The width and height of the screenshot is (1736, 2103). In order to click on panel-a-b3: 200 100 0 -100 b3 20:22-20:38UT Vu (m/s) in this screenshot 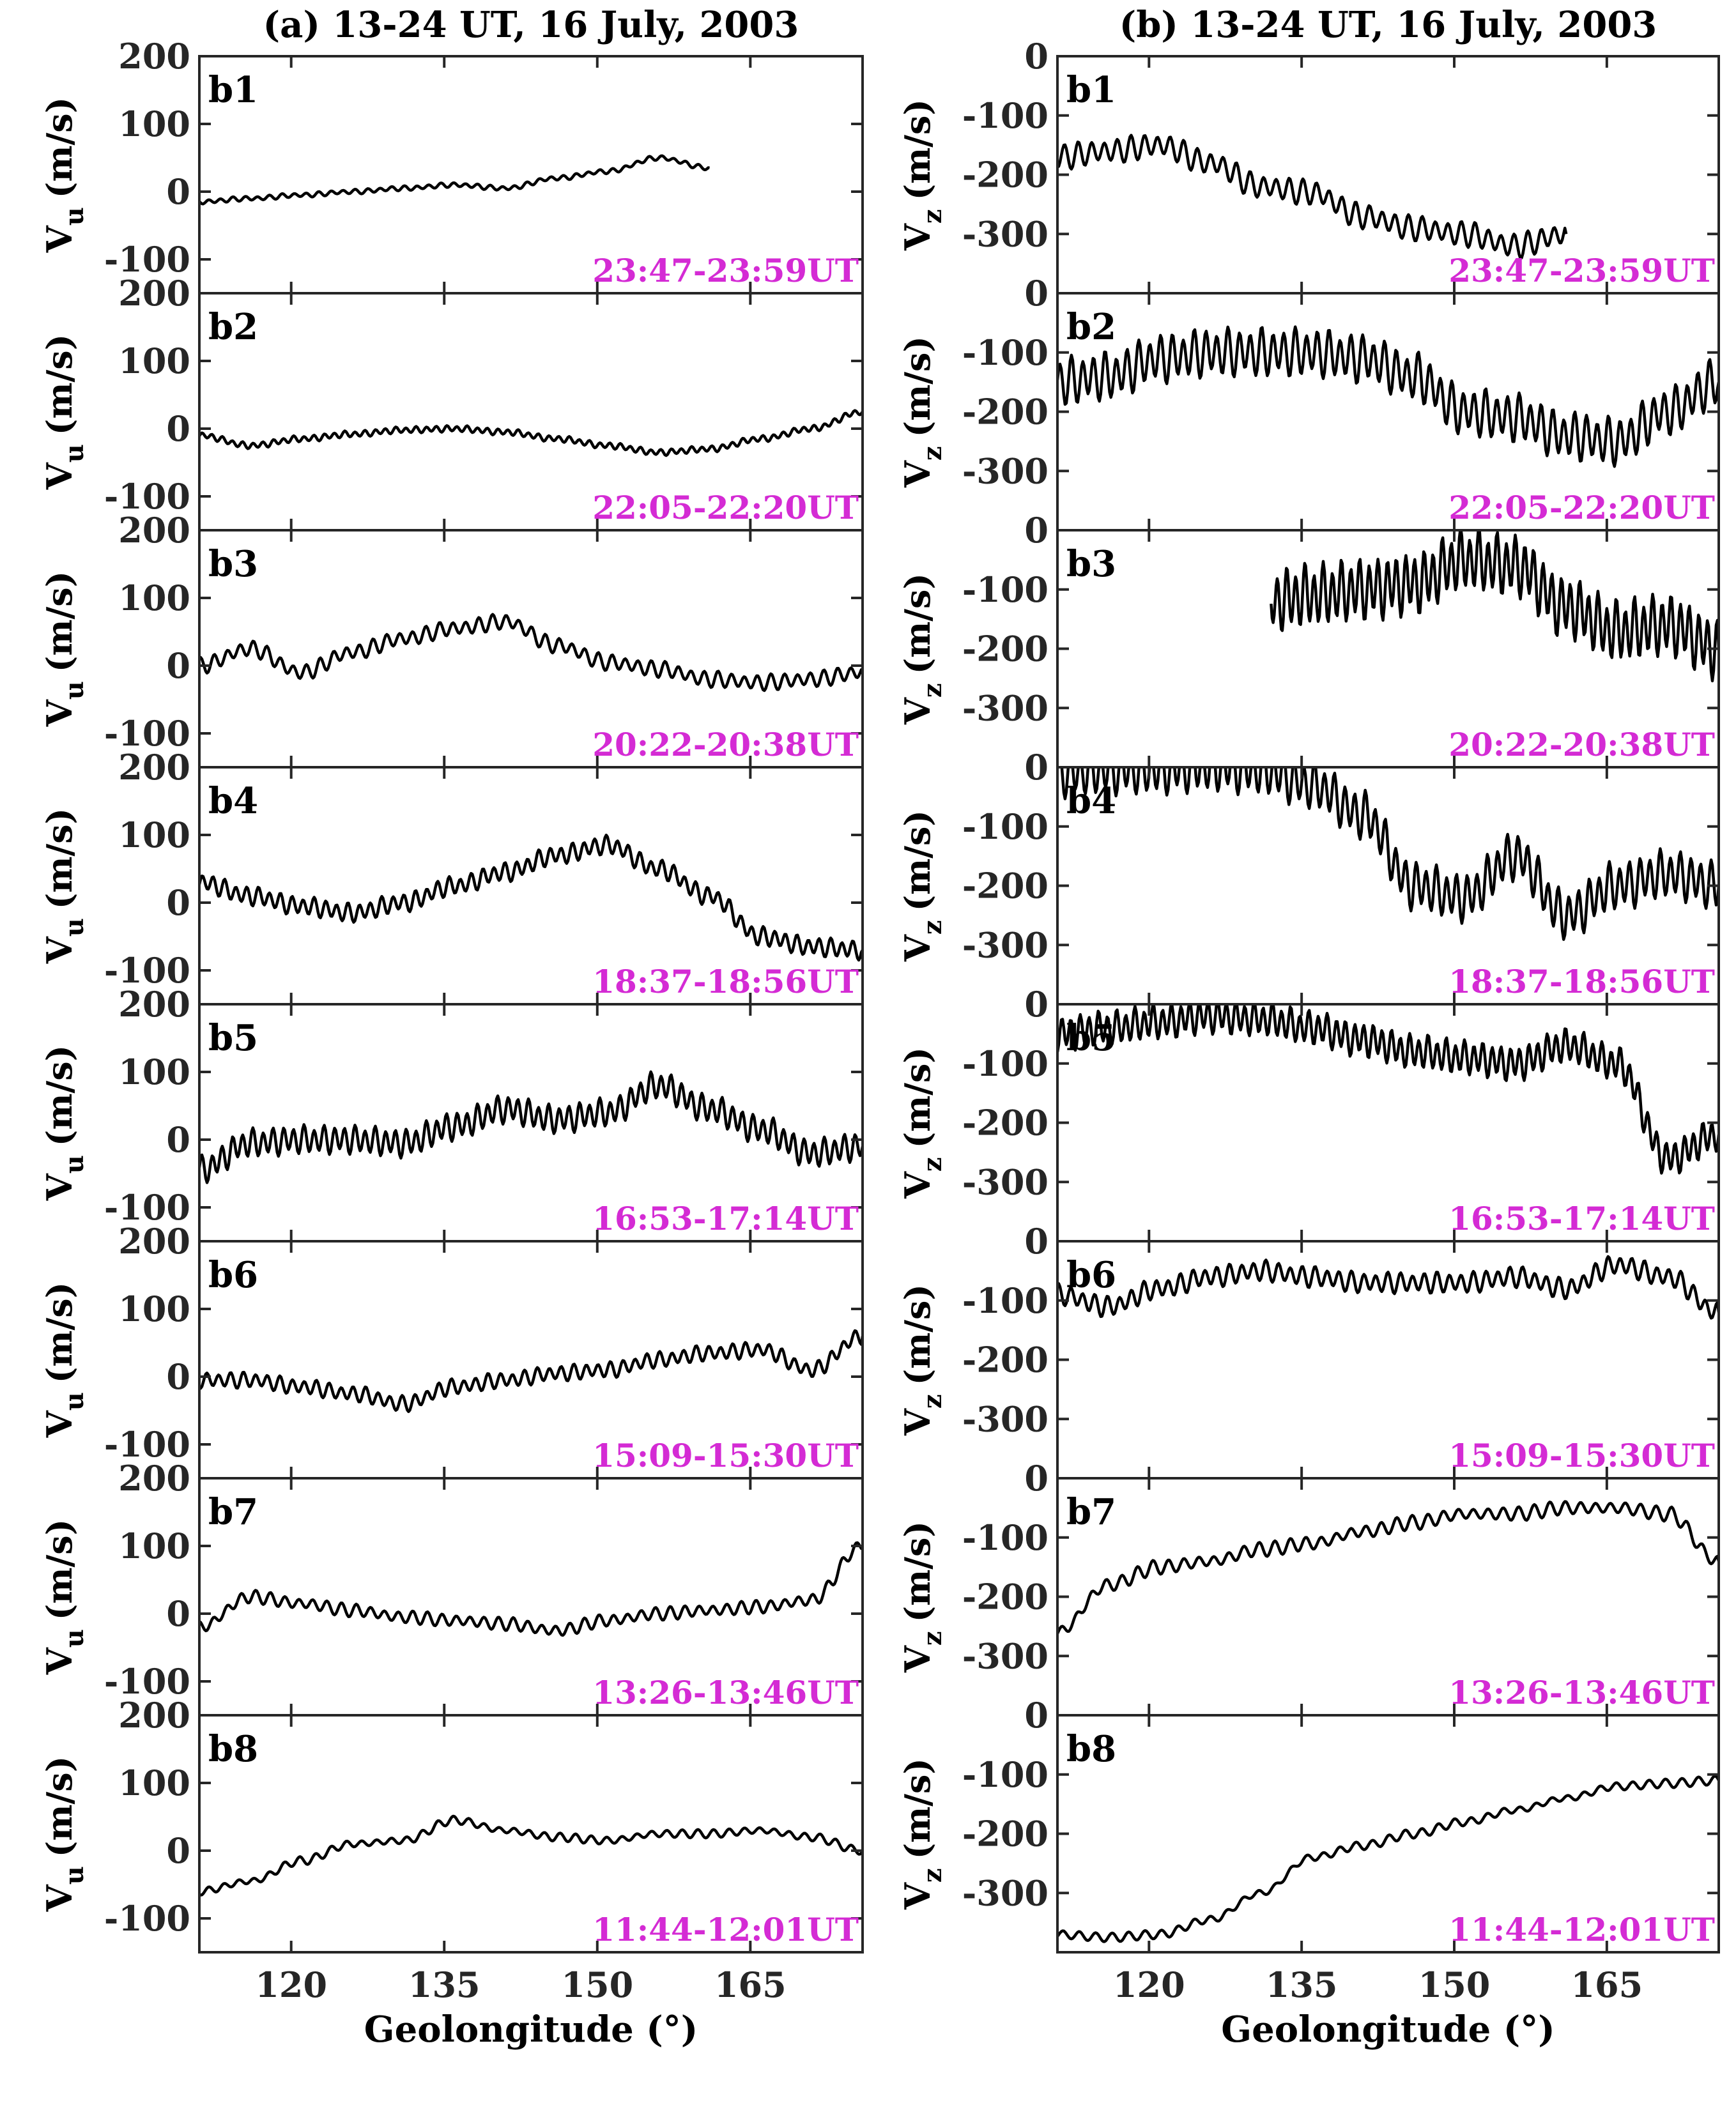, I will do `click(451, 639)`.